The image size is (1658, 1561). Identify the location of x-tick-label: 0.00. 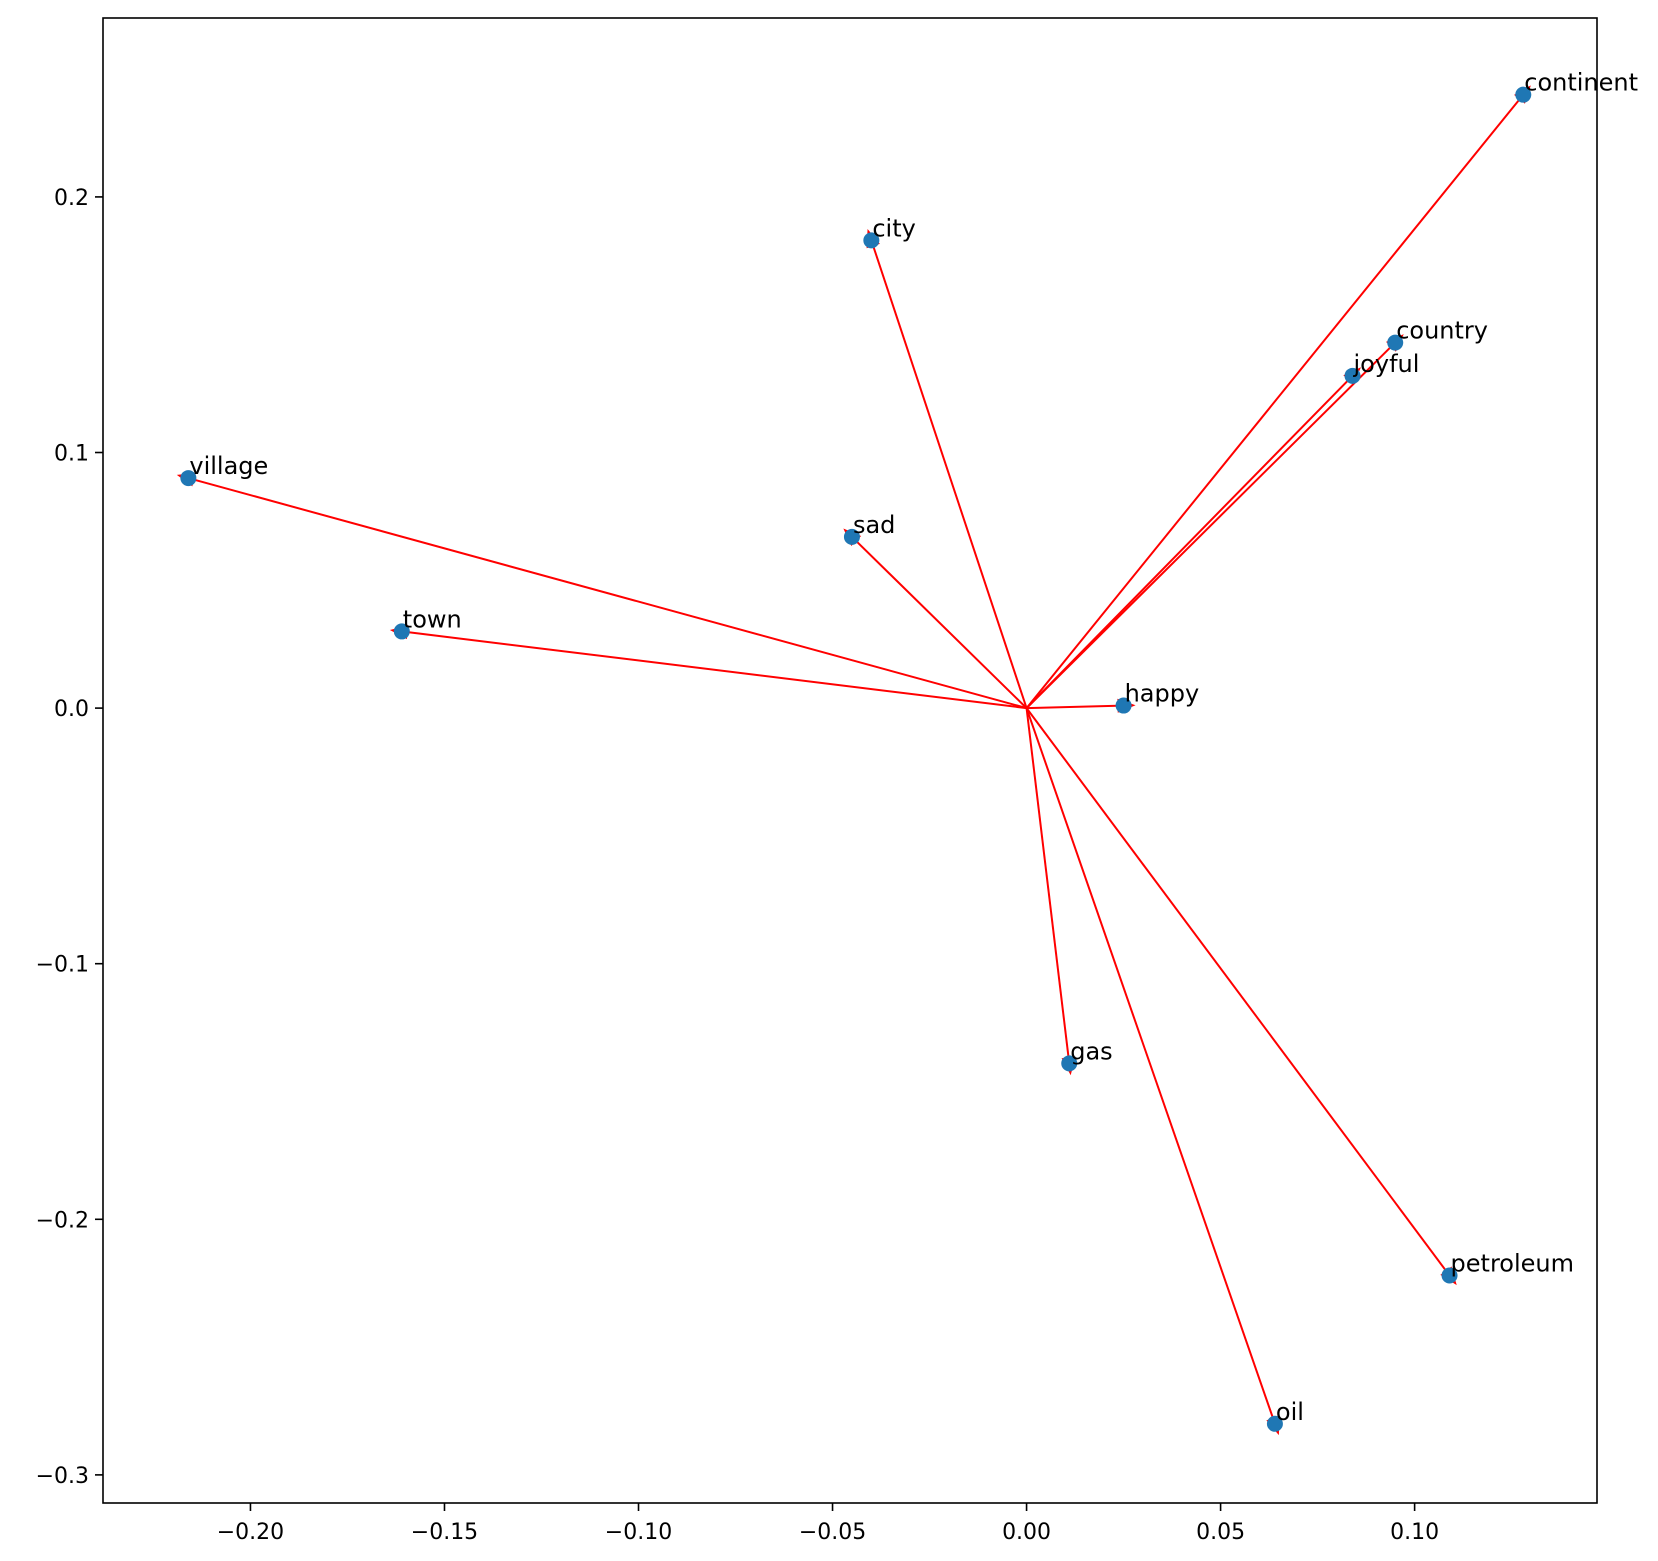
(1026, 1532).